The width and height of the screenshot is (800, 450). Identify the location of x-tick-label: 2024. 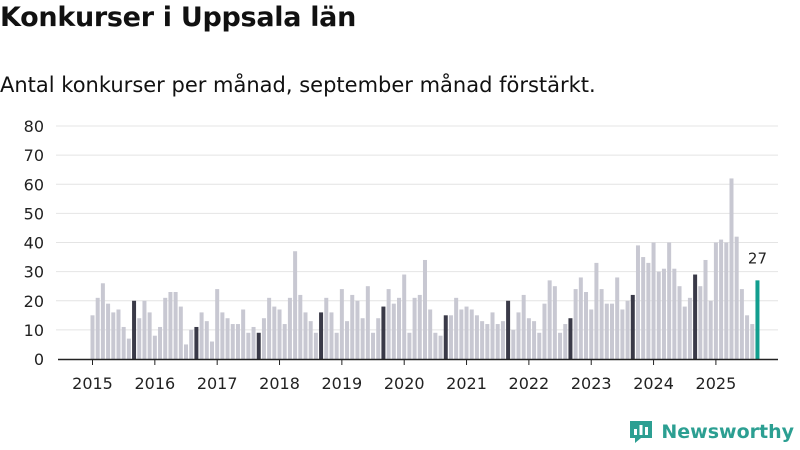
(653, 383).